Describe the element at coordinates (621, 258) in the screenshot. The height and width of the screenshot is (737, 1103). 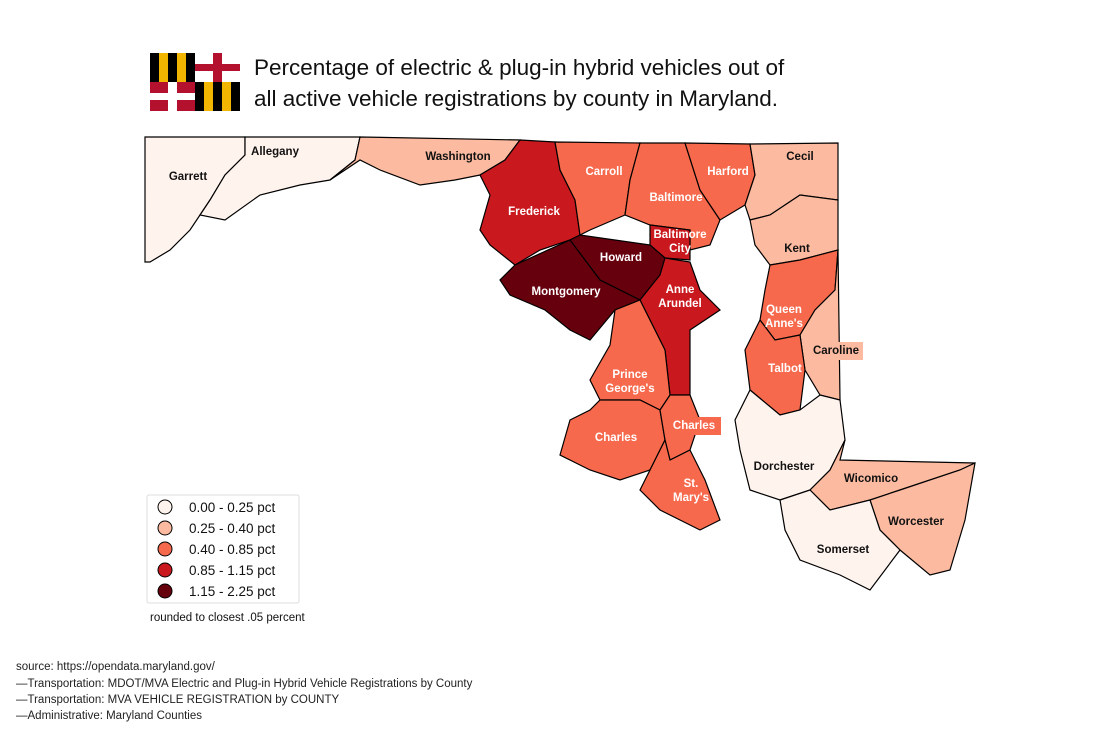
I see `county-label: Howard` at that location.